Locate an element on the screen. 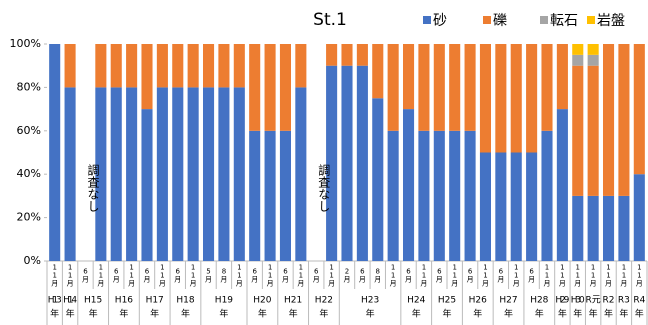 The height and width of the screenshot is (325, 648). y-tick-label: 0% is located at coordinates (32, 260).